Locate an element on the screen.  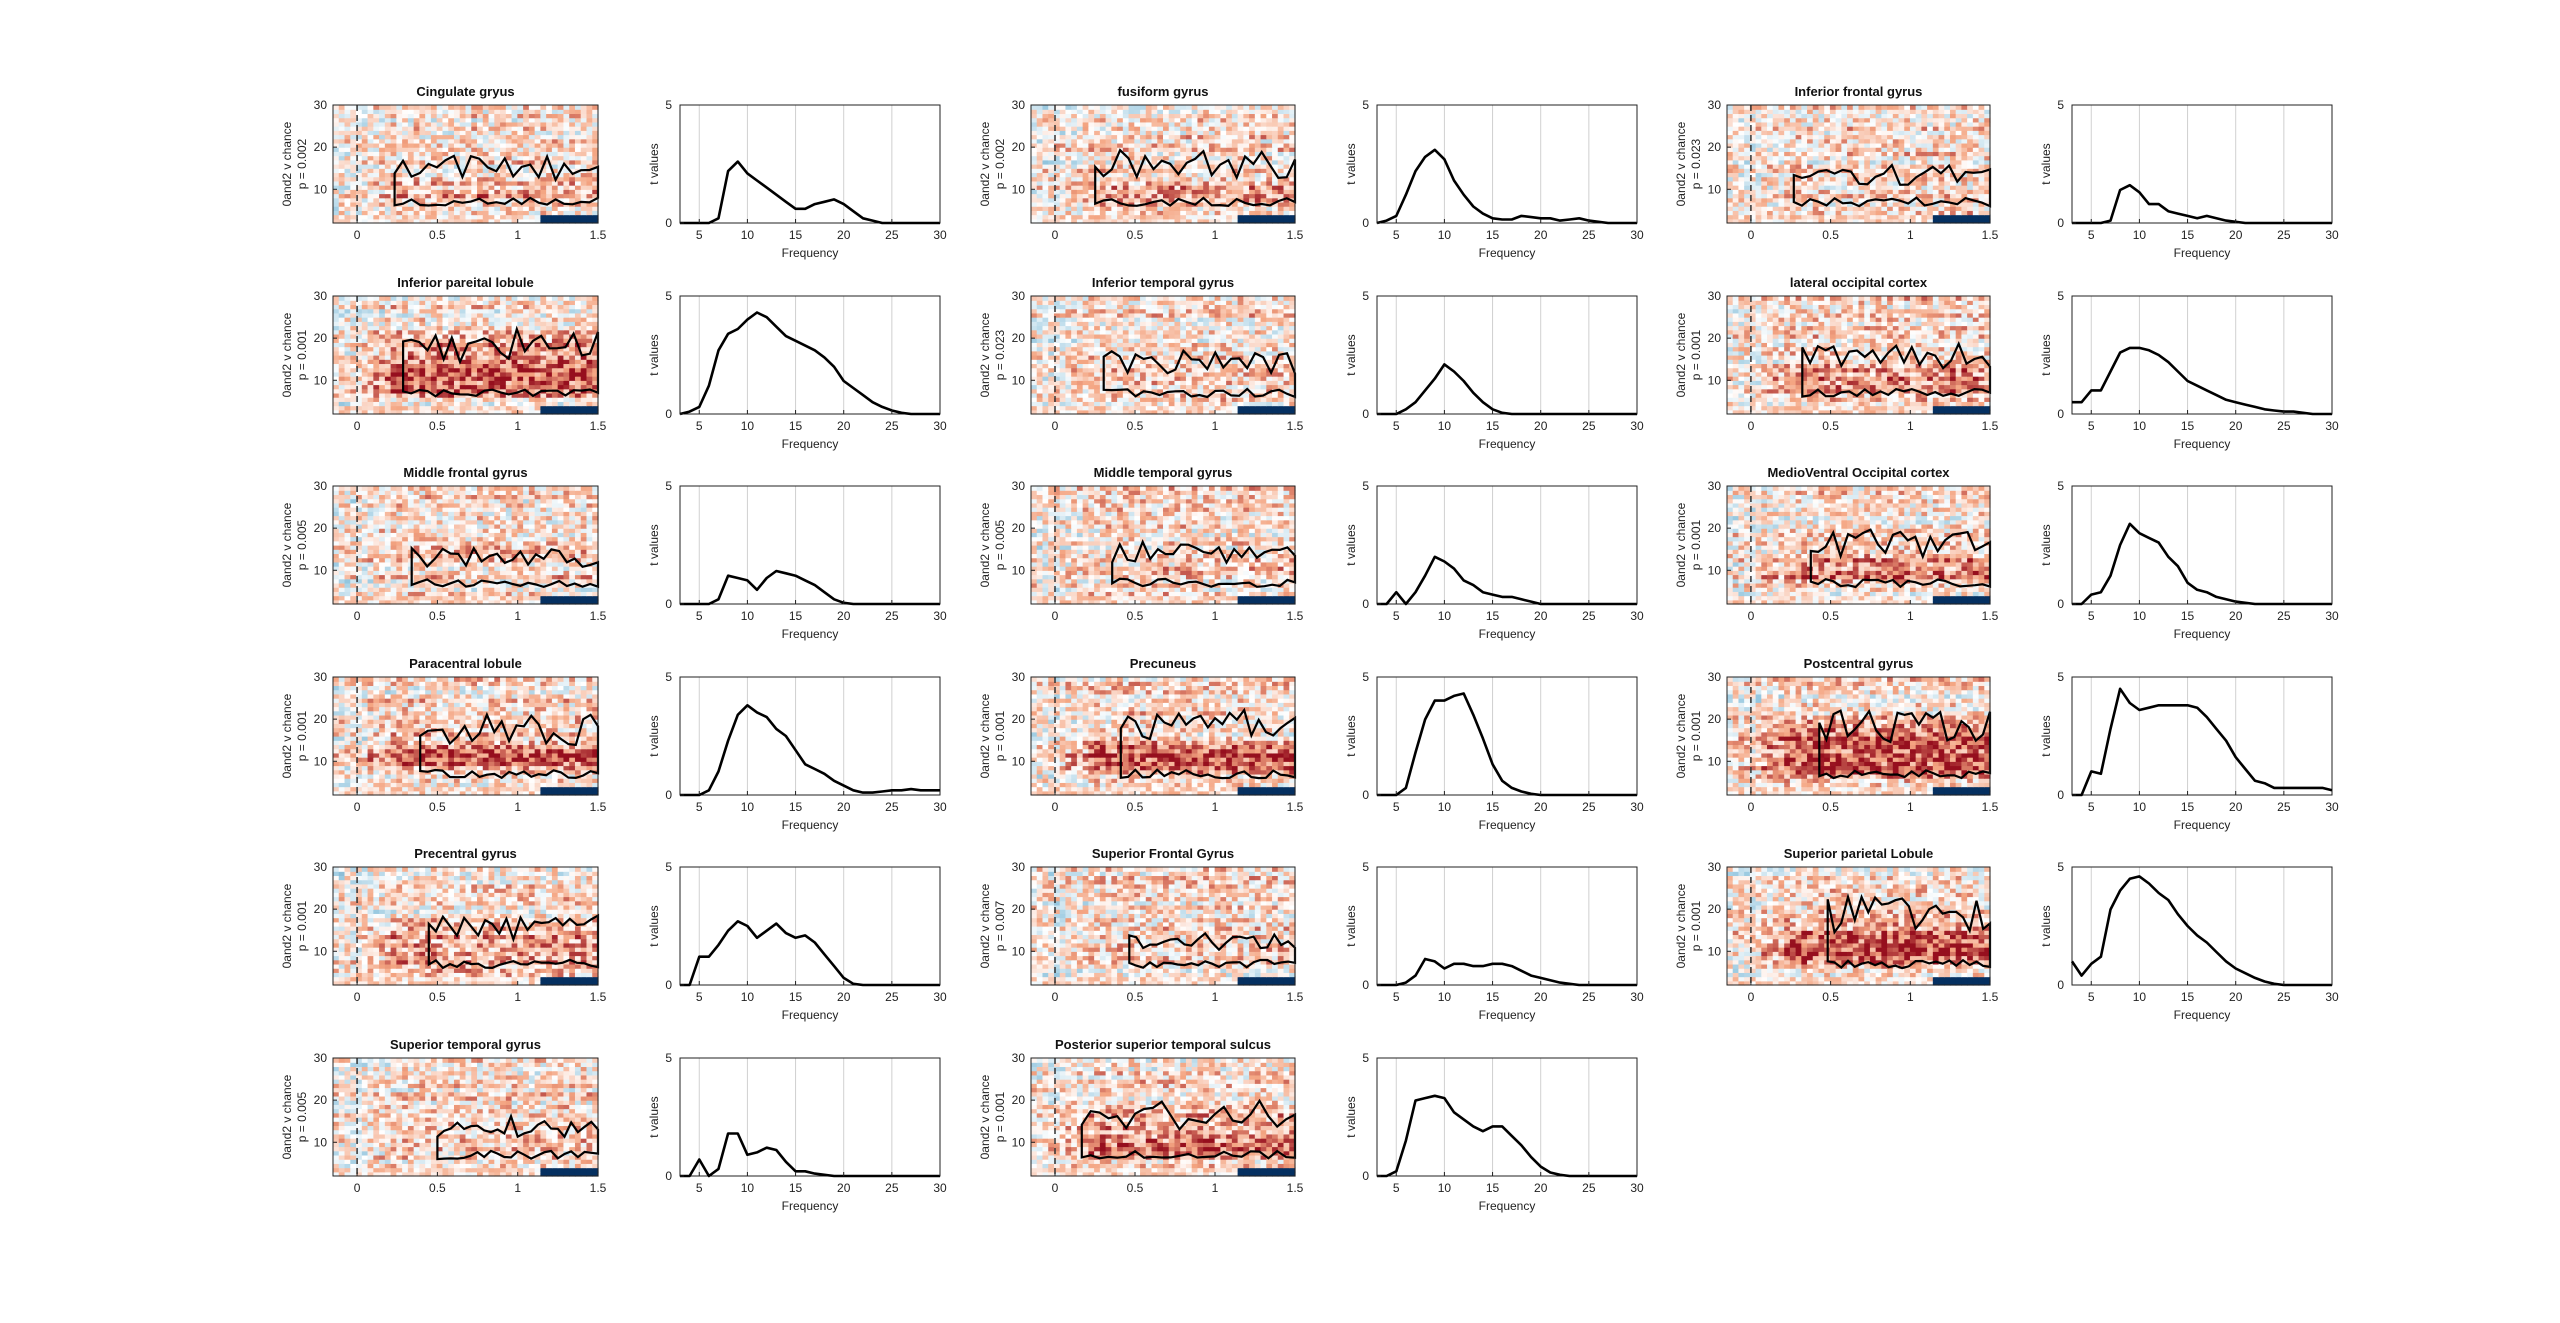
y-tick-label: 0 is located at coordinates (668, 223).